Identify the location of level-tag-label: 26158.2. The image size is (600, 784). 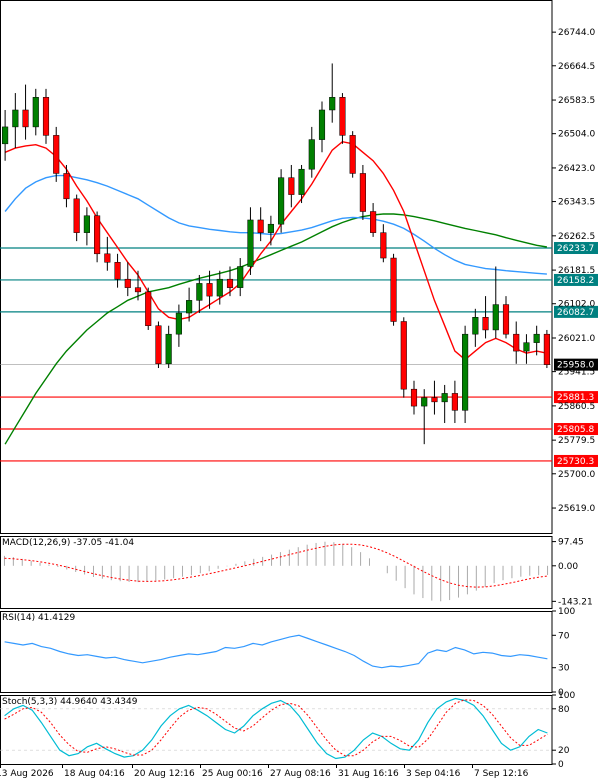
(575, 281).